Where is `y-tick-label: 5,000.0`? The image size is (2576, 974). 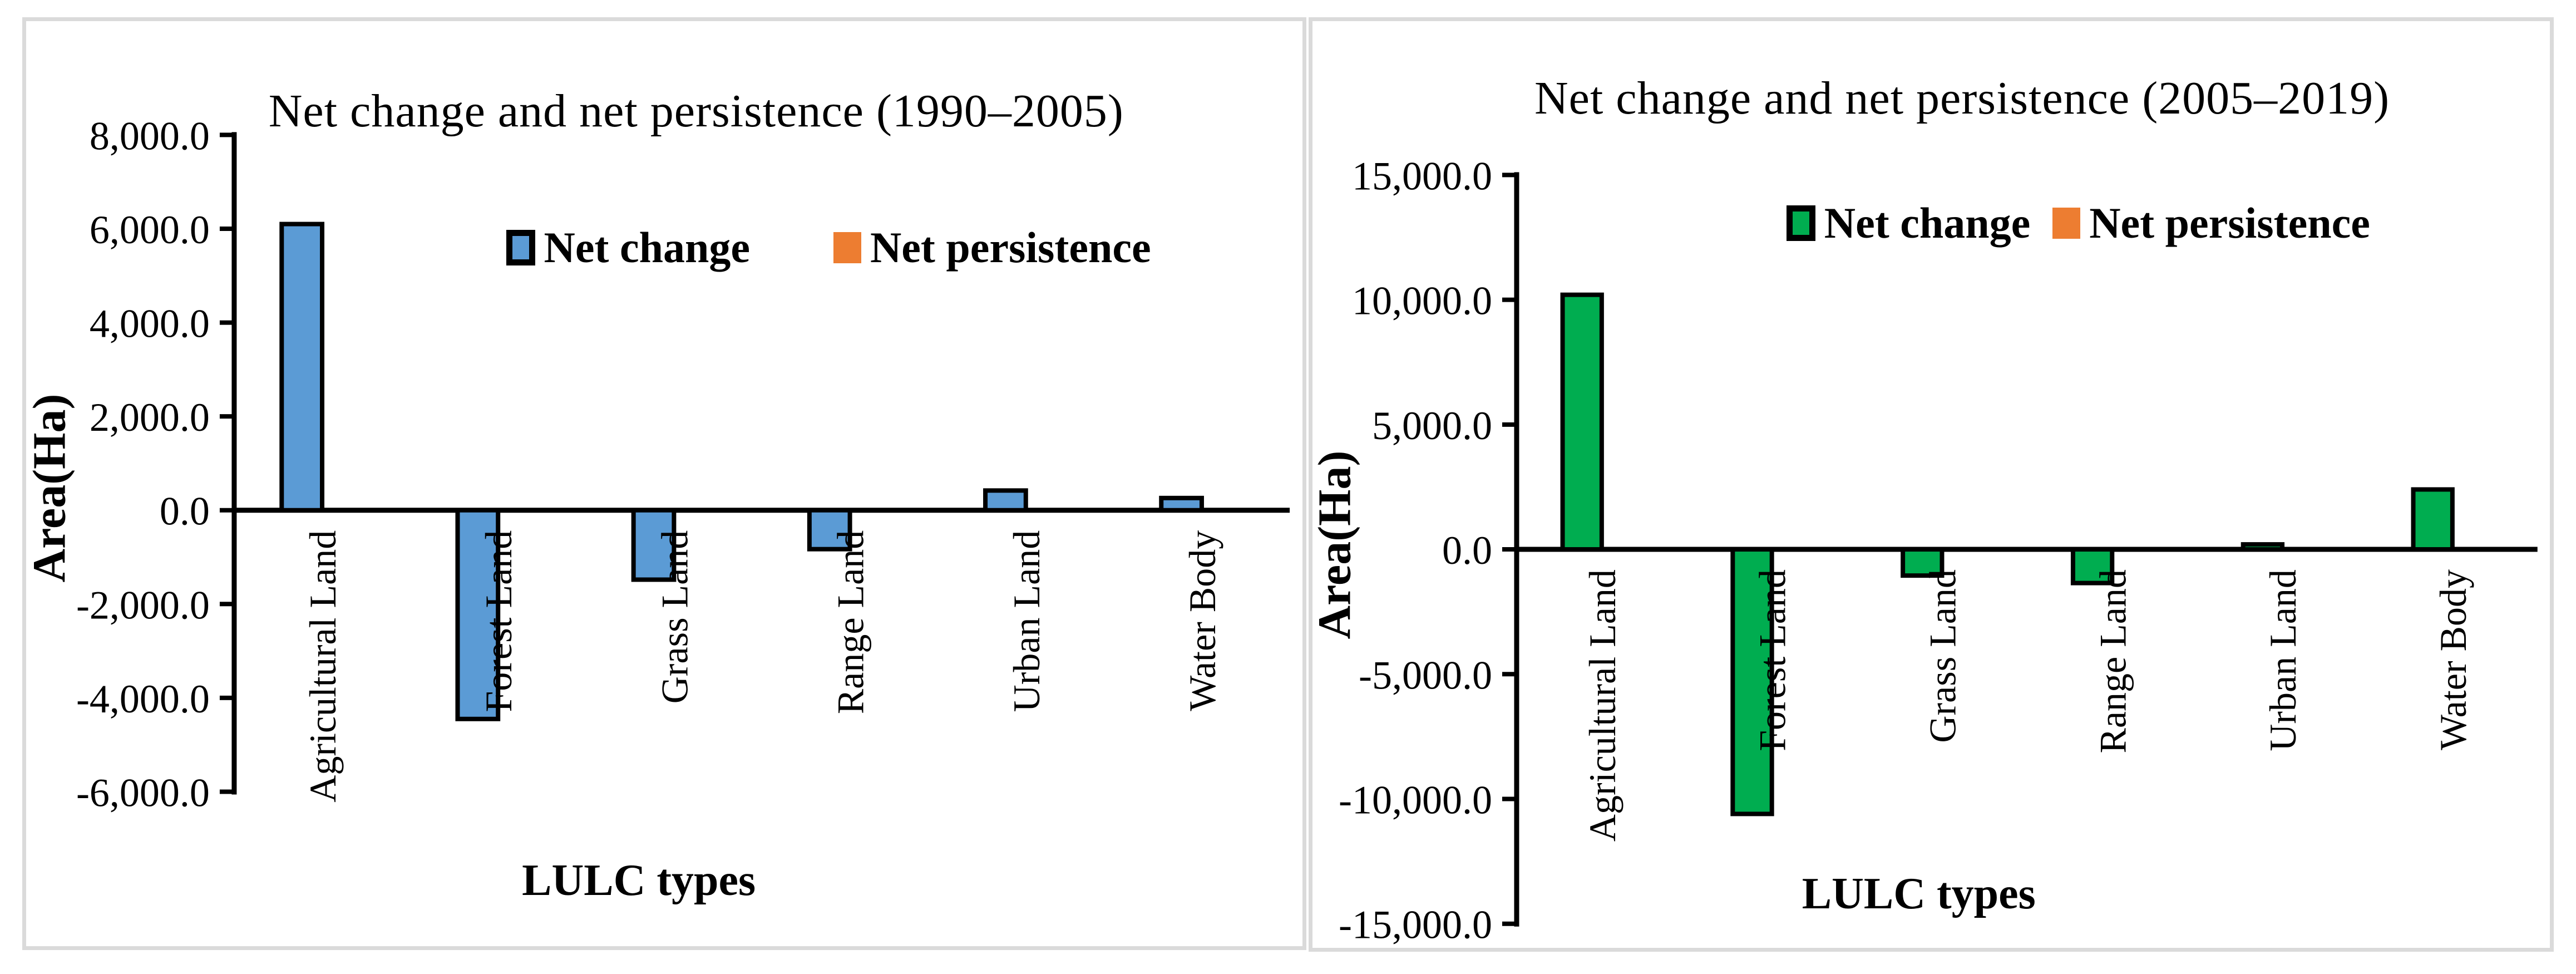 y-tick-label: 5,000.0 is located at coordinates (1432, 426).